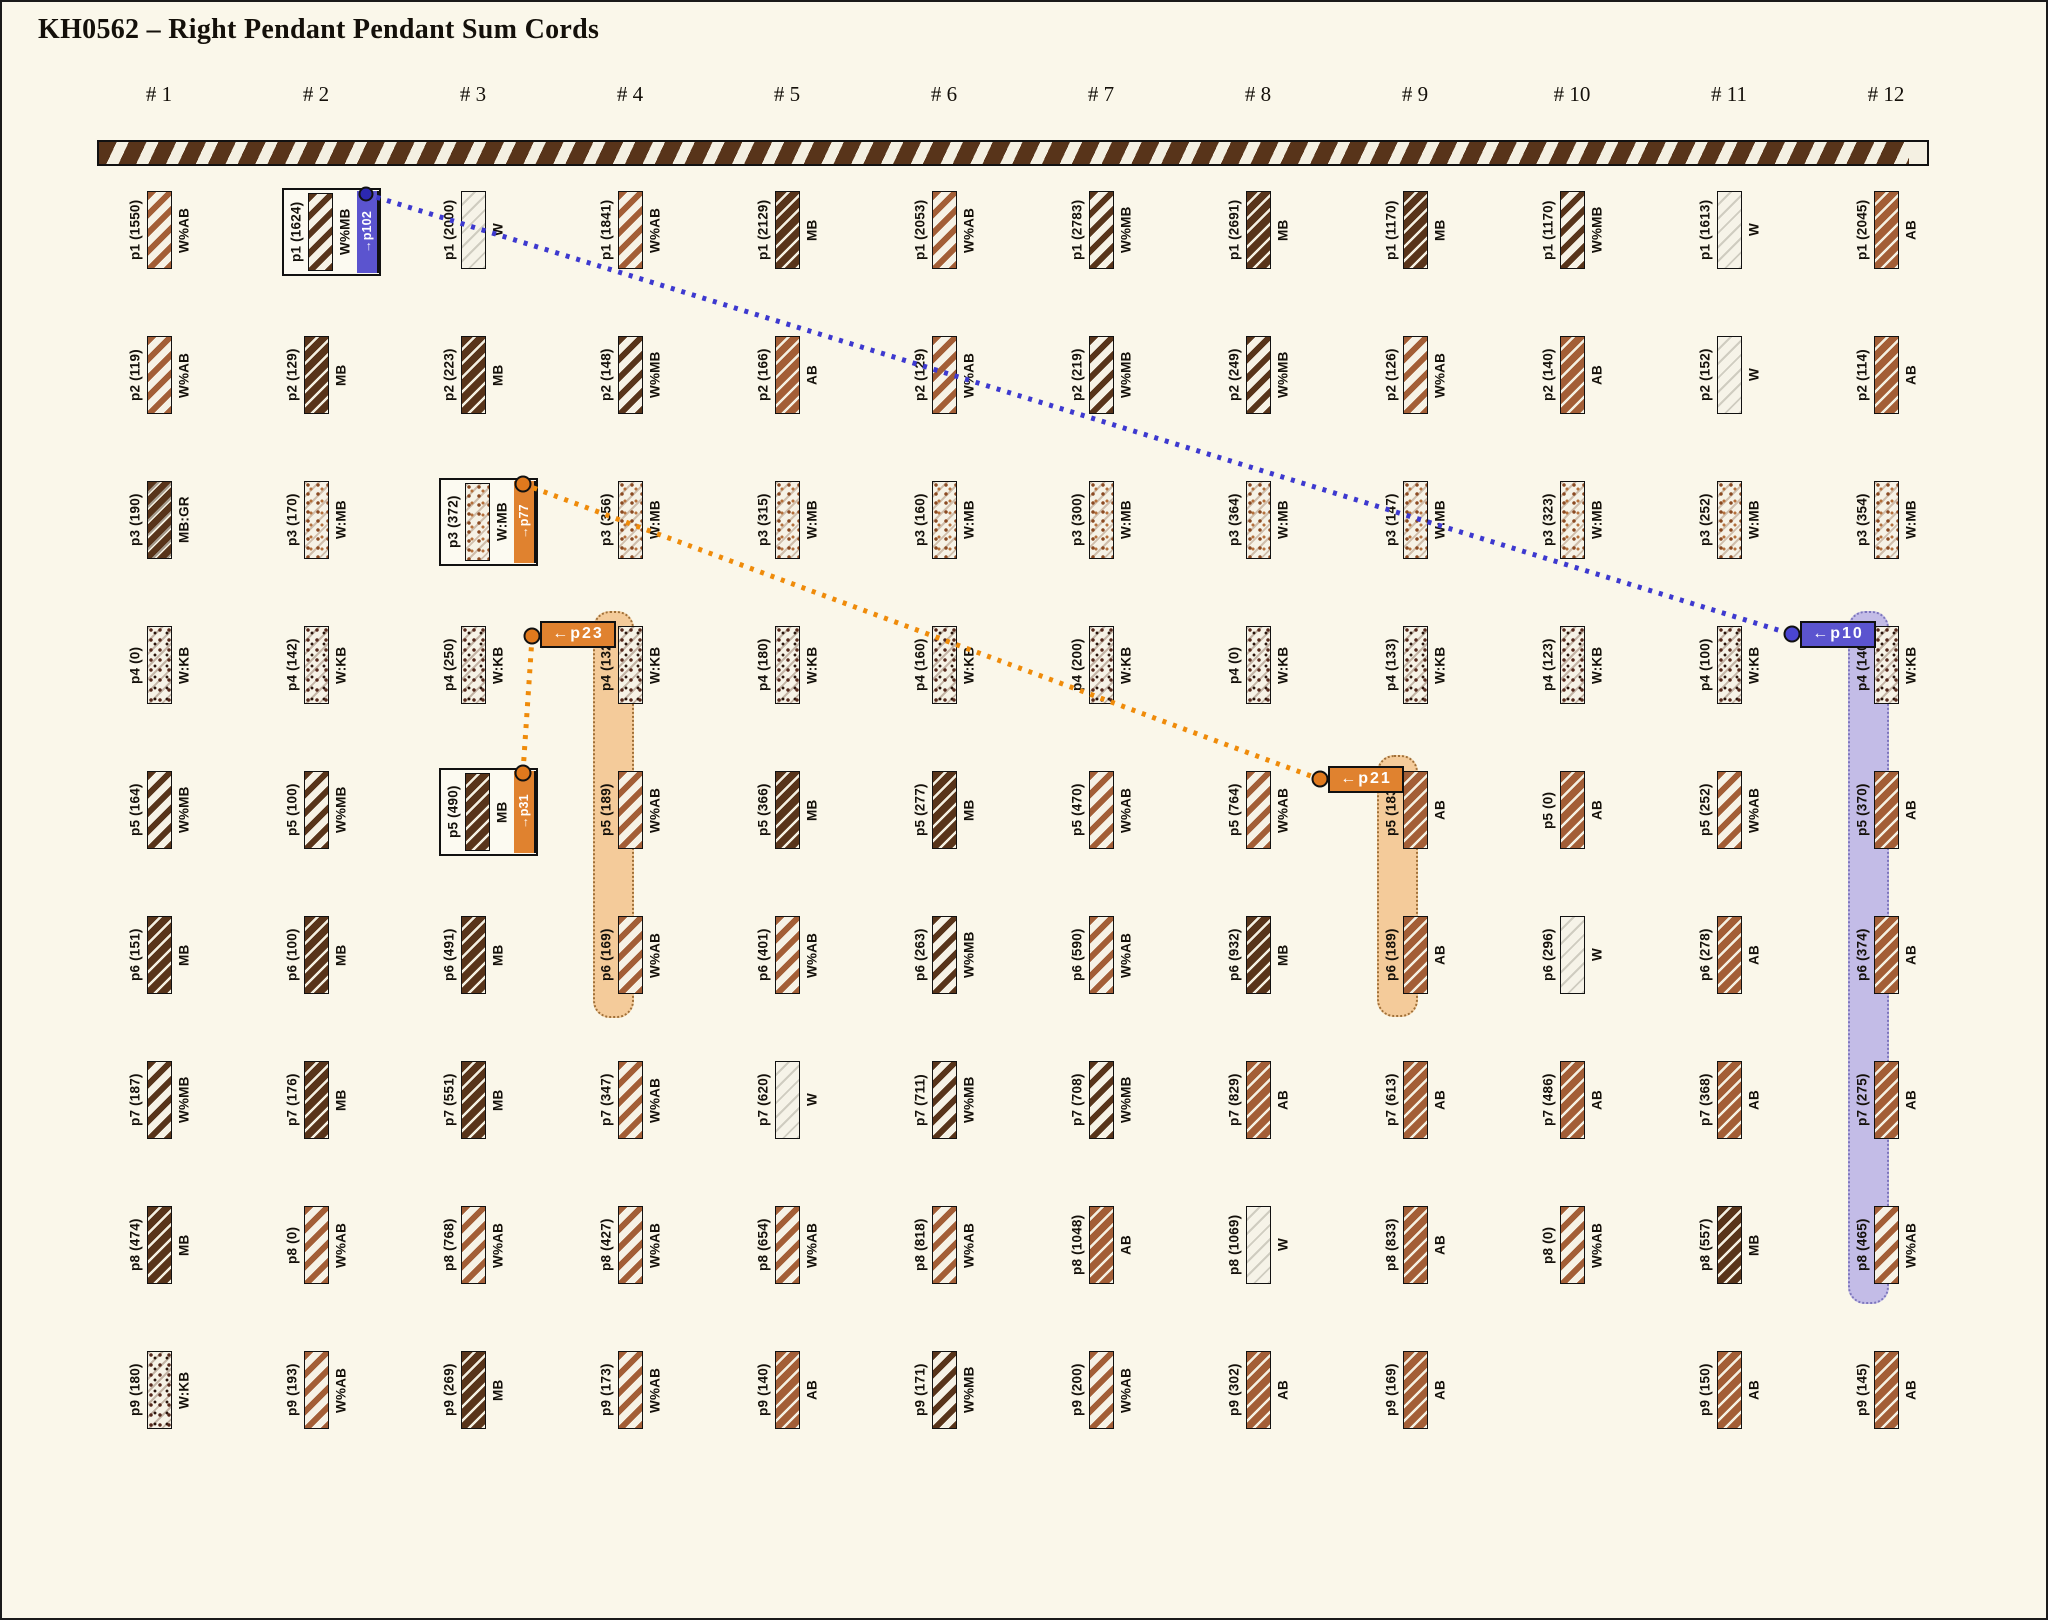 The width and height of the screenshot is (2048, 1620). I want to click on pendant-cell-9-p2: p2 (126) W%AB, so click(1415, 375).